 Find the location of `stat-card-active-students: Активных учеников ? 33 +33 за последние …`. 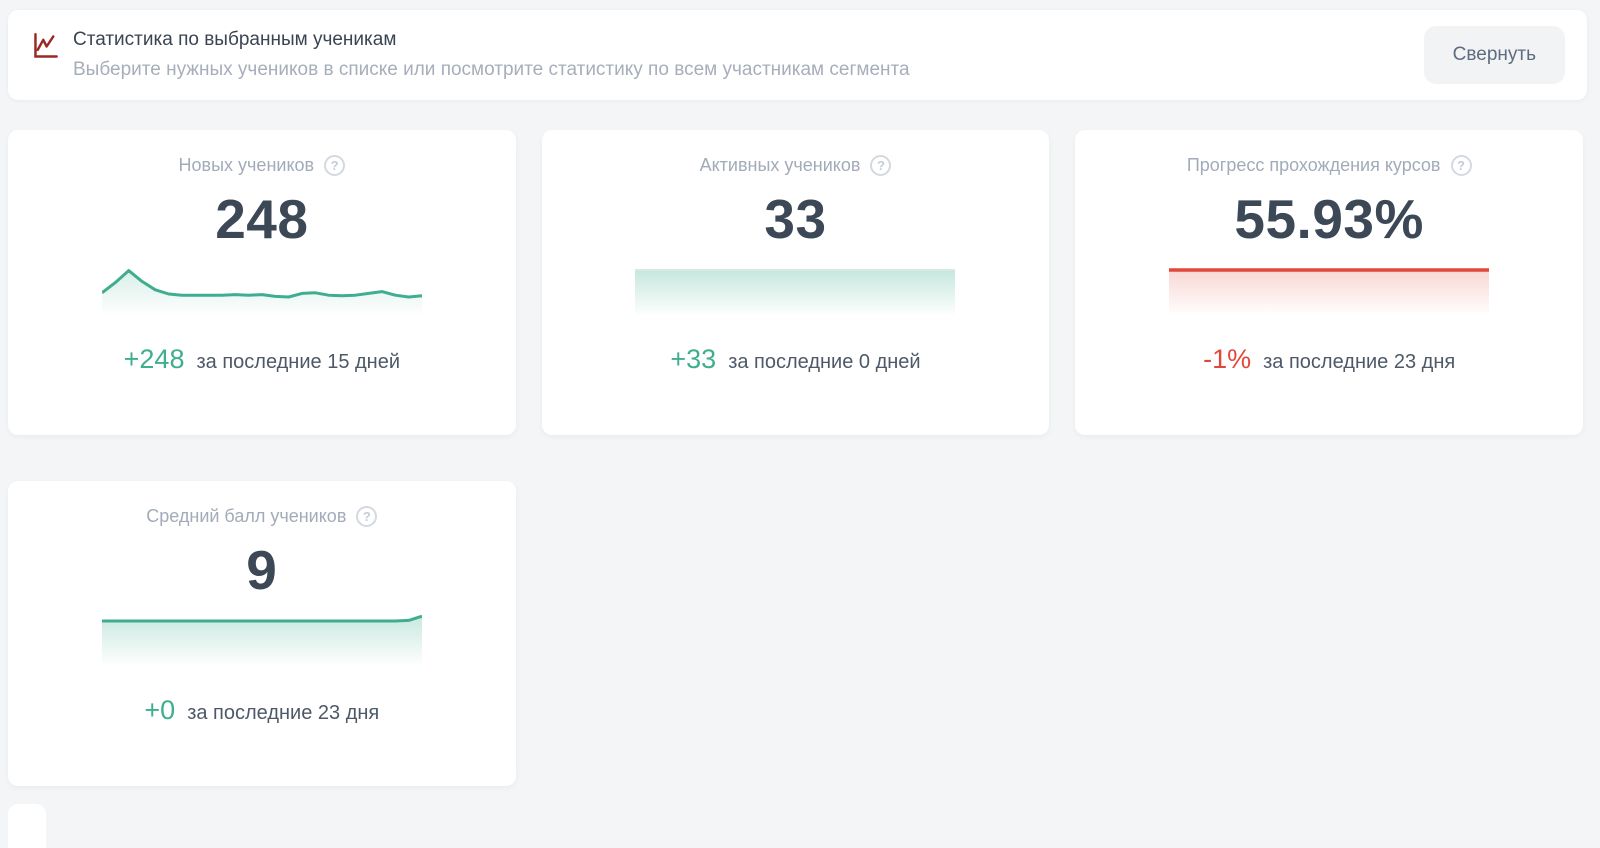

stat-card-active-students: Активных учеников ? 33 +33 за последние … is located at coordinates (795, 282).